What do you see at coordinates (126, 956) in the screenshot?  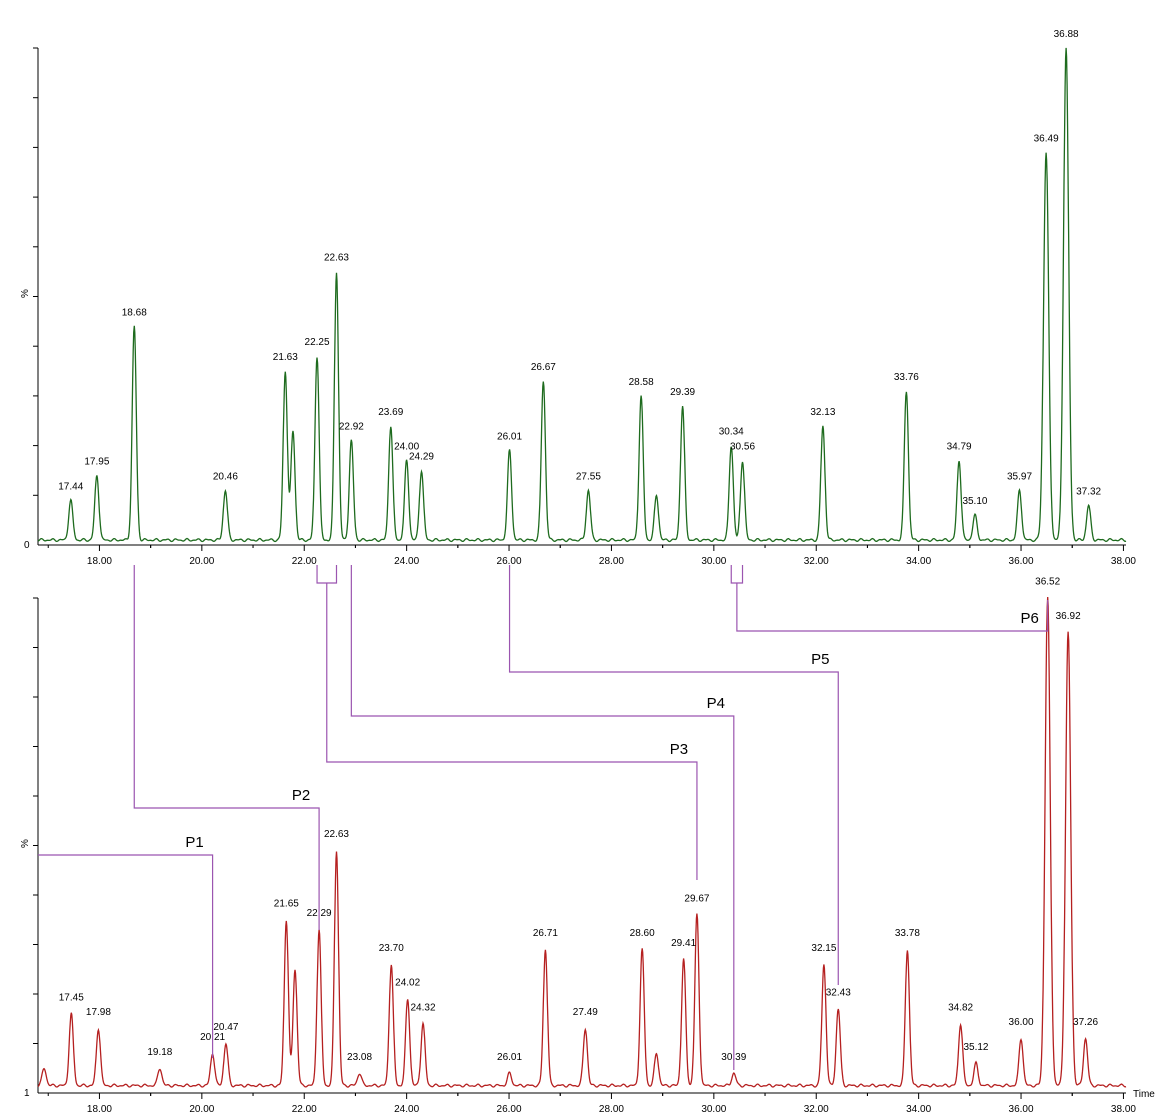 I see `connector-line-p1` at bounding box center [126, 956].